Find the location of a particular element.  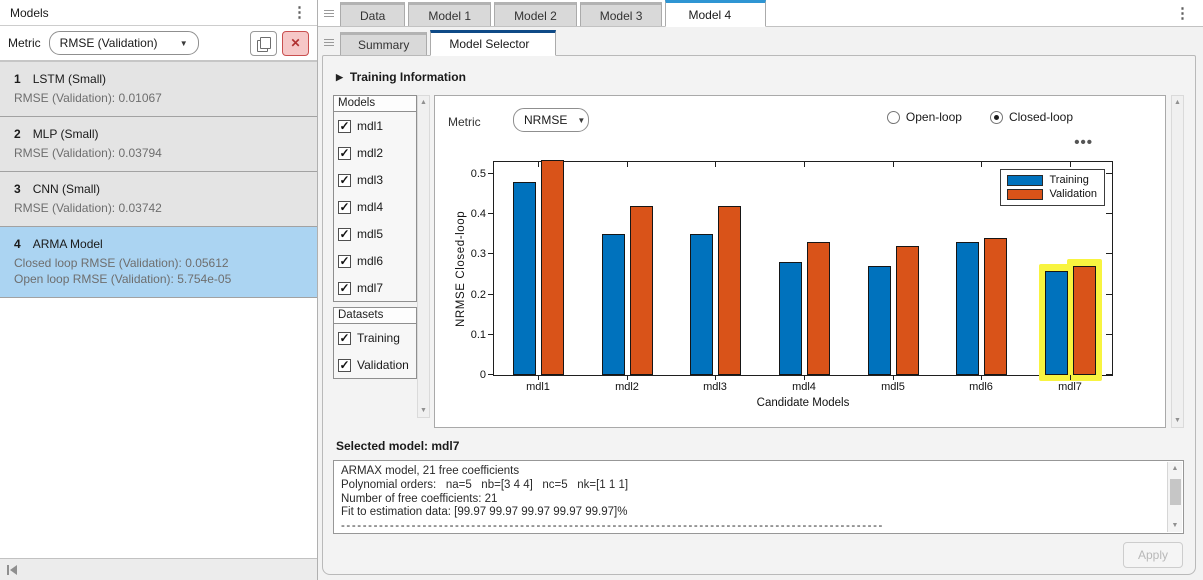

model-card: 2 MLP (Small) RMSE (Validation): 0.03794 is located at coordinates (158, 144).